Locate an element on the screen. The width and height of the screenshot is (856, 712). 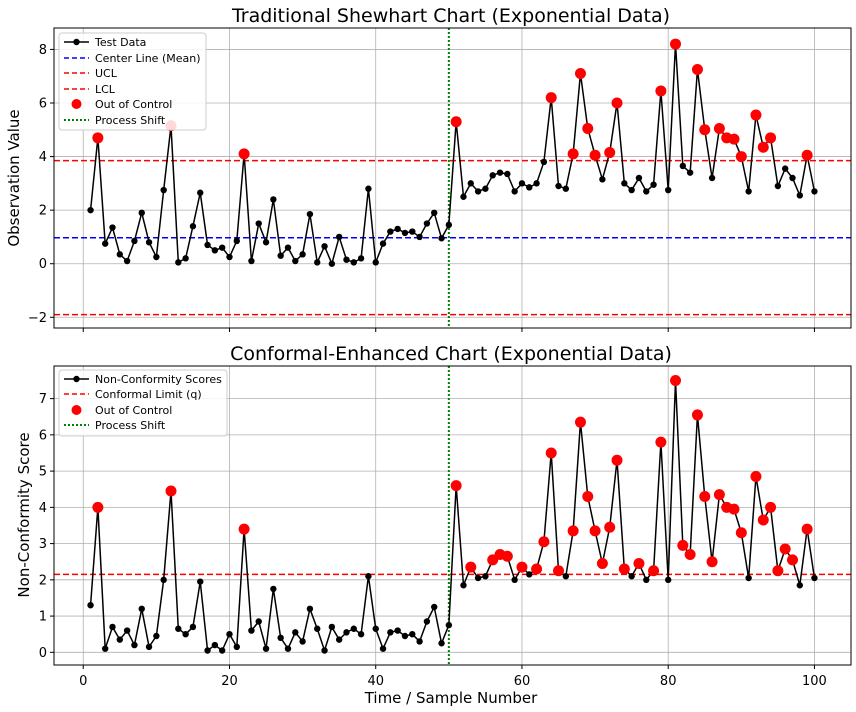
conformal-y-tick-label: 6 is located at coordinates (43, 435).